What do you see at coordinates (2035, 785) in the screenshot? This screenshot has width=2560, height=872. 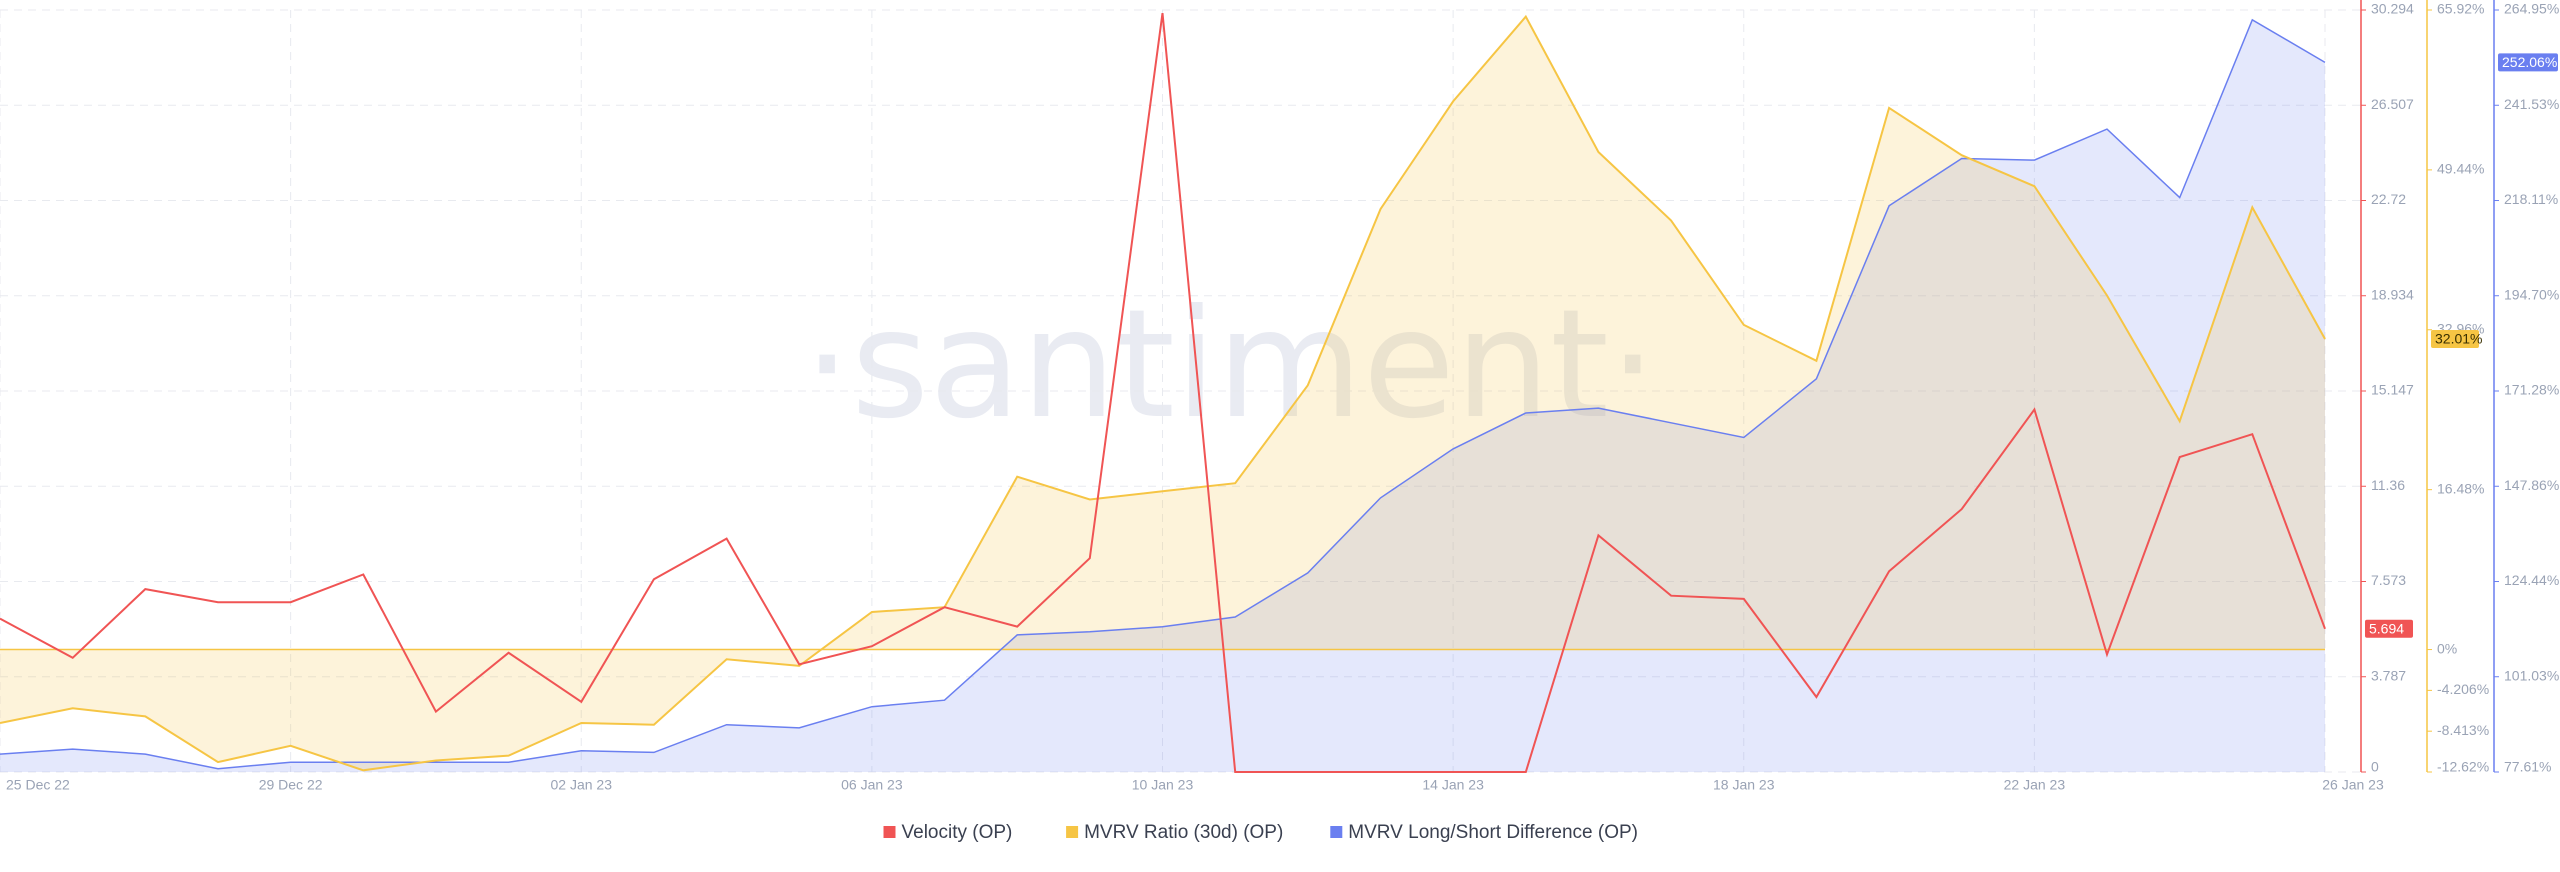 I see `x-tick-label: 22 Jan 23` at bounding box center [2035, 785].